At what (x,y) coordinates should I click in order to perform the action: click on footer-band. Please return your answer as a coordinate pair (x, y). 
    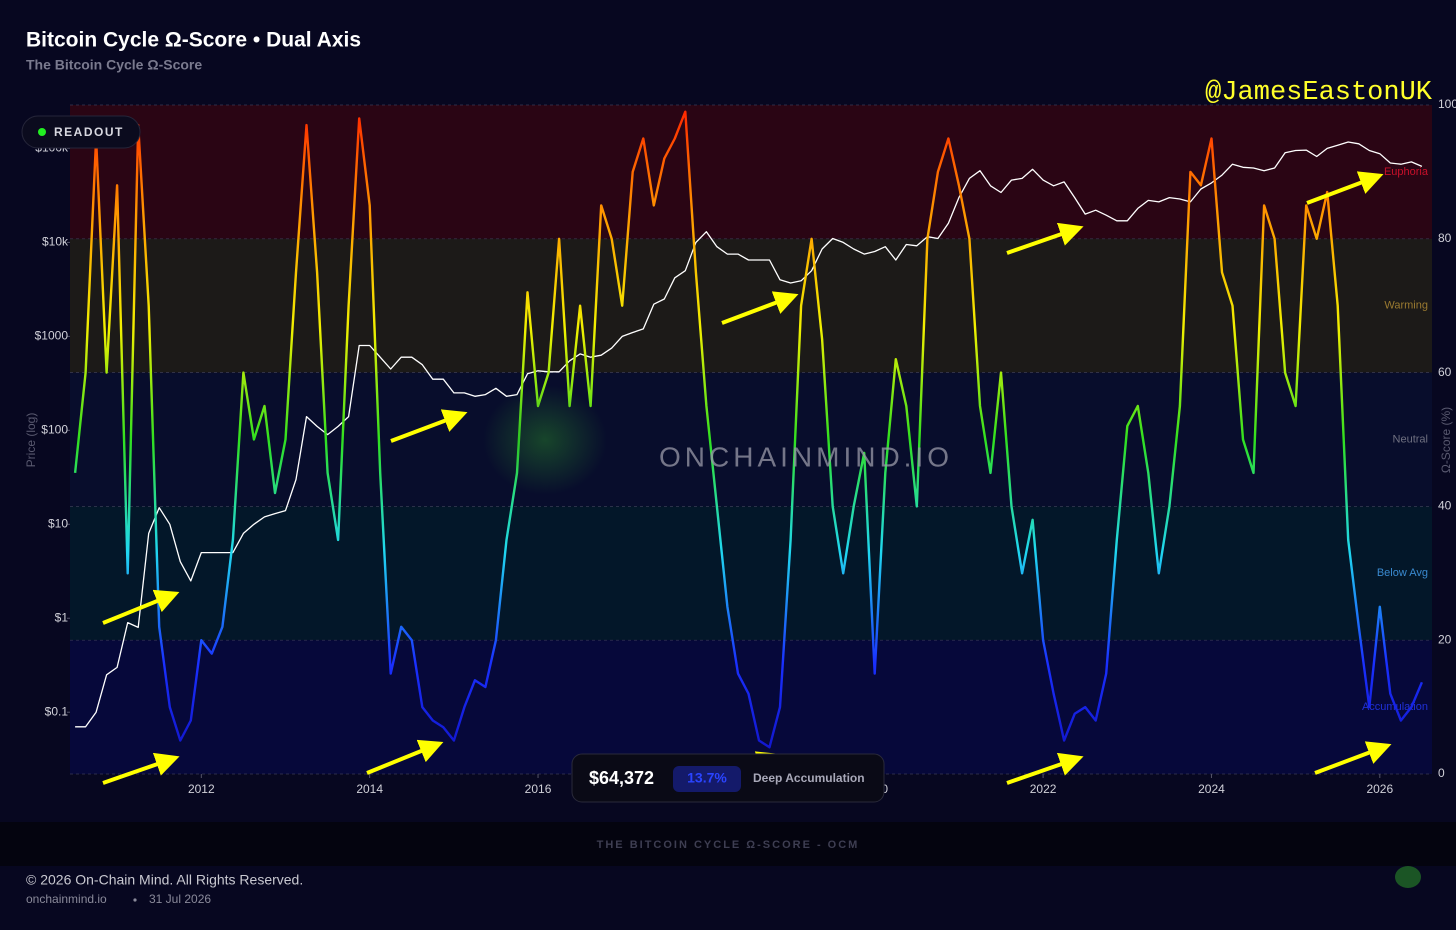
    Looking at the image, I should click on (728, 844).